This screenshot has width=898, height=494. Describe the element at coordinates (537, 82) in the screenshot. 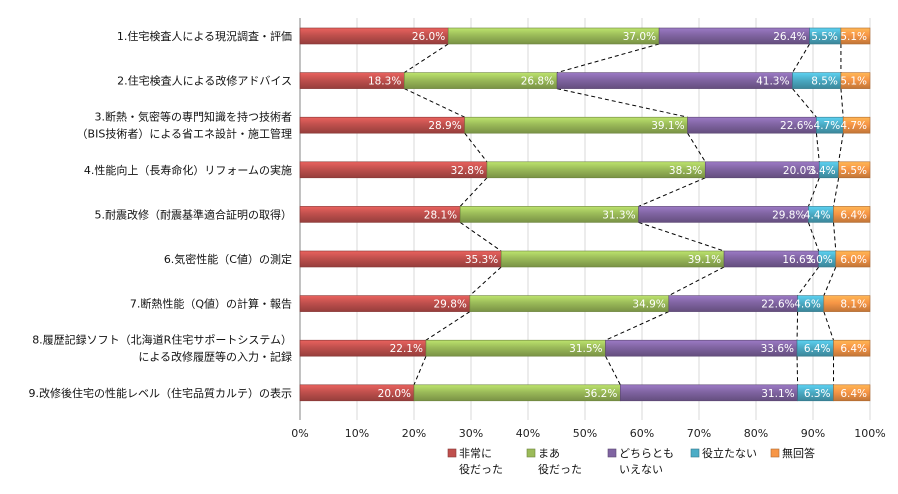

I see `data-label: 26.8%` at that location.